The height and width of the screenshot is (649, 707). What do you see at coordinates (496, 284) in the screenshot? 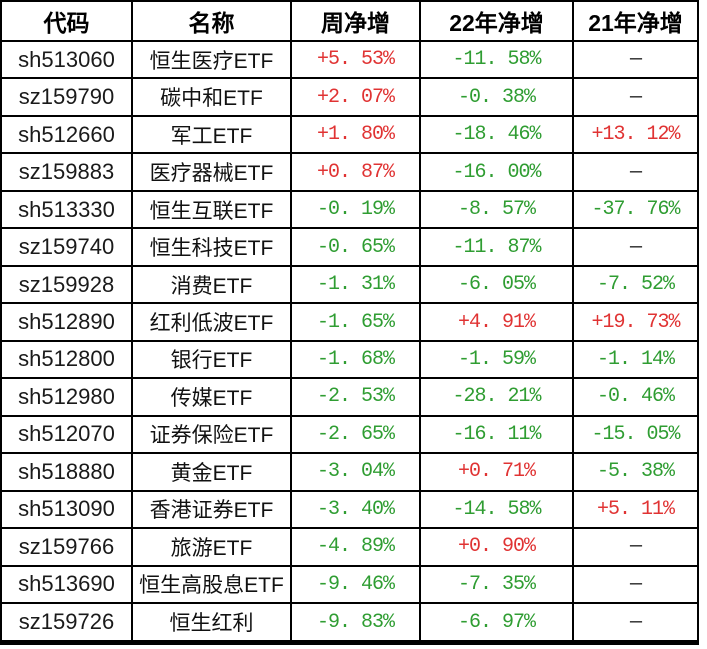
I see `y22-cell: -6. 05%` at bounding box center [496, 284].